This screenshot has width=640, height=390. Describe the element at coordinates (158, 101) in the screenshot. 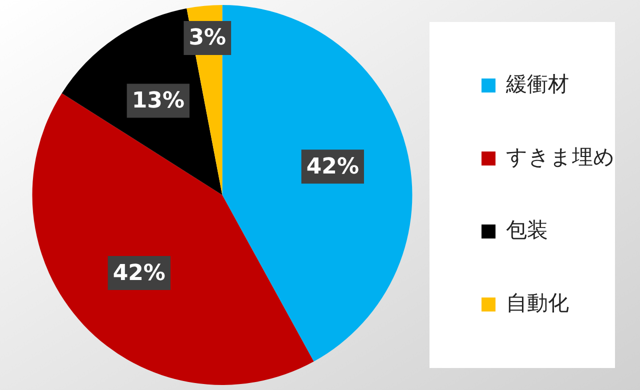

I see `data-label: 13%` at that location.